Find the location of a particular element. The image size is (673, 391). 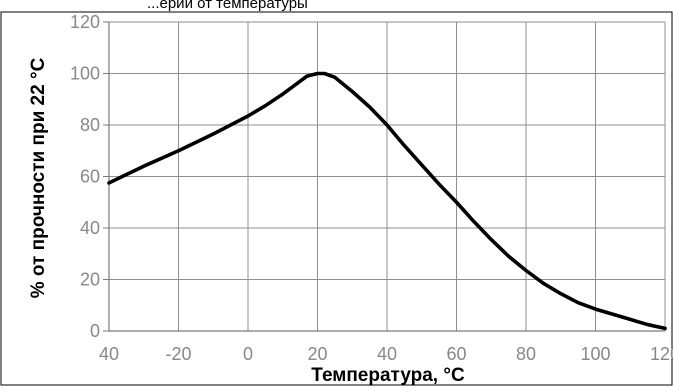

x-tick-label: 100 is located at coordinates (595, 354).